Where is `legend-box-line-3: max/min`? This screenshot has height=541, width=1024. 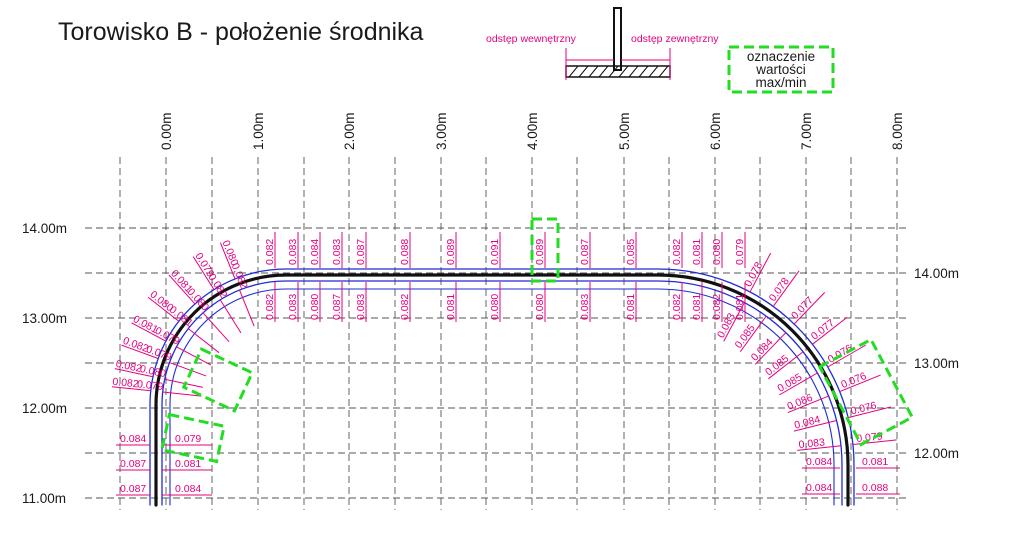
legend-box-line-3: max/min is located at coordinates (780, 82).